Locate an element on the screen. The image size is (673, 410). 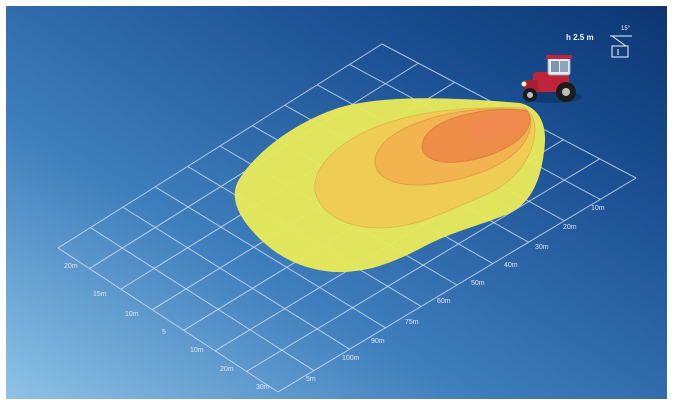
axis-left-labels: 20m 15m 10m 5 10m 20m 30m is located at coordinates (167, 327).